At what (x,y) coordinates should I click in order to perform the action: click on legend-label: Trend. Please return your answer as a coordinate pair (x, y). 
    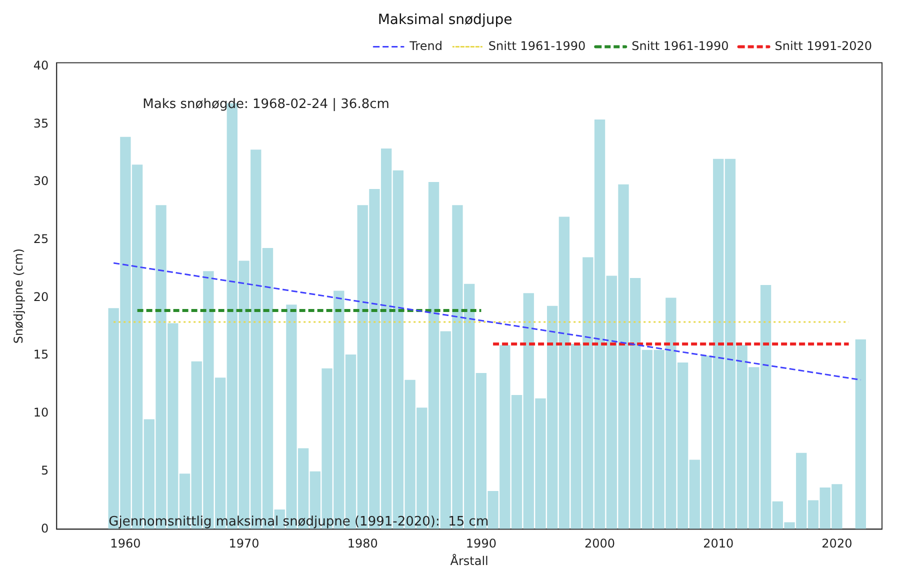
    Looking at the image, I should click on (425, 45).